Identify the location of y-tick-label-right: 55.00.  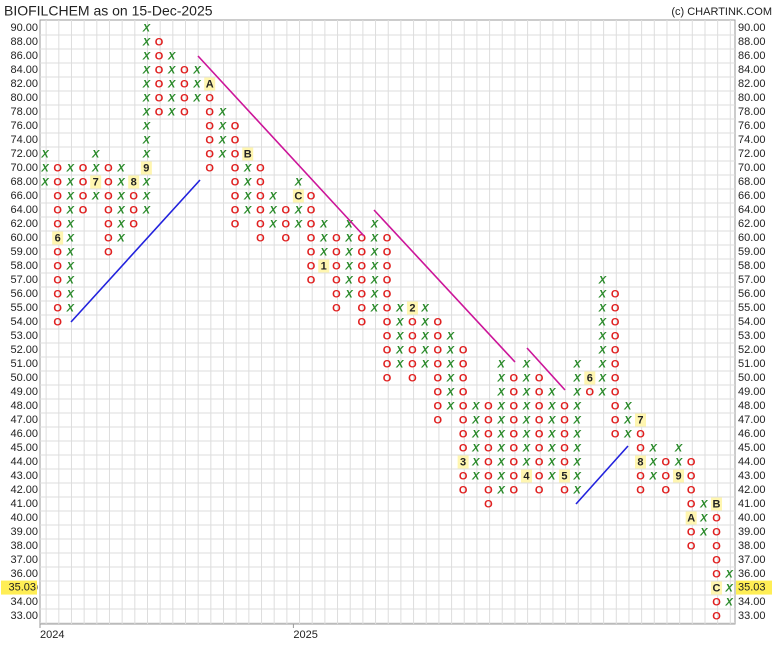
(752, 308).